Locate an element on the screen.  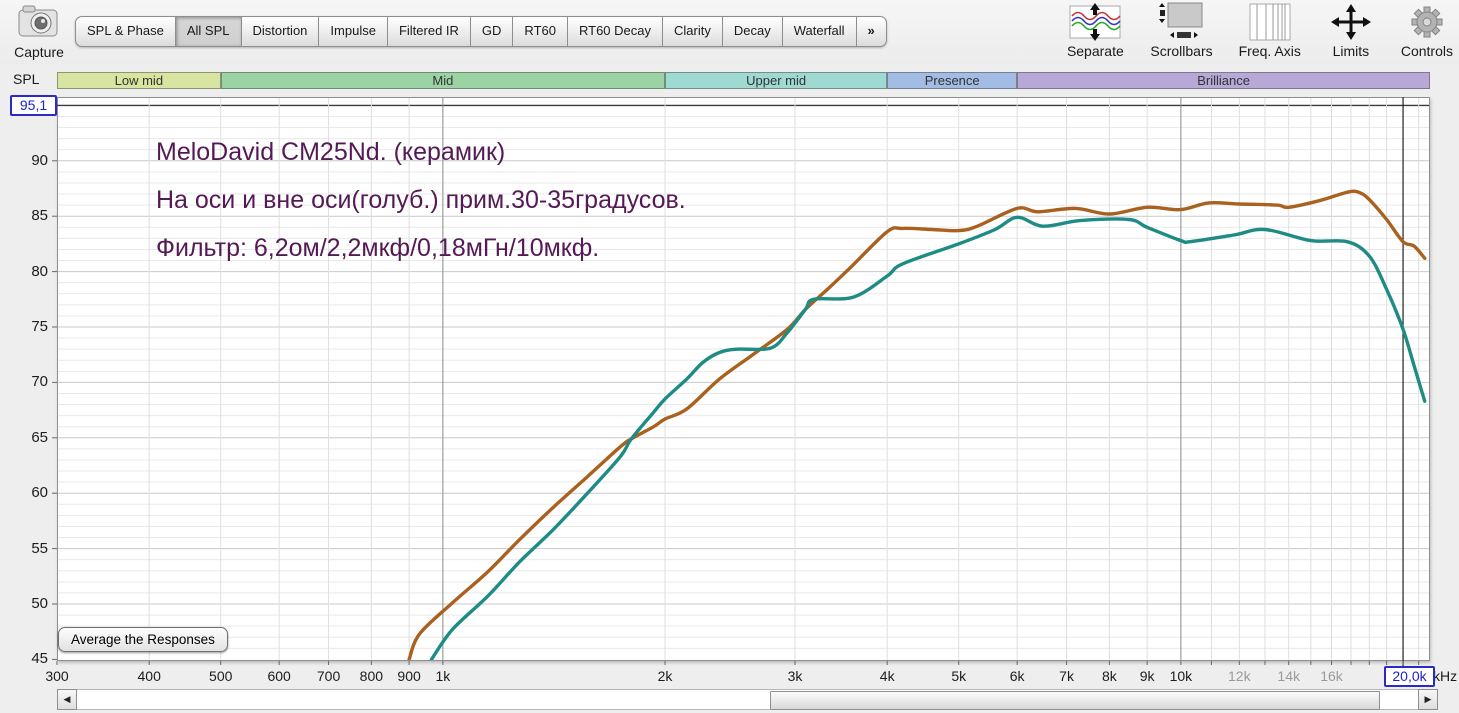
x-tick-9k: 9k is located at coordinates (1147, 676).